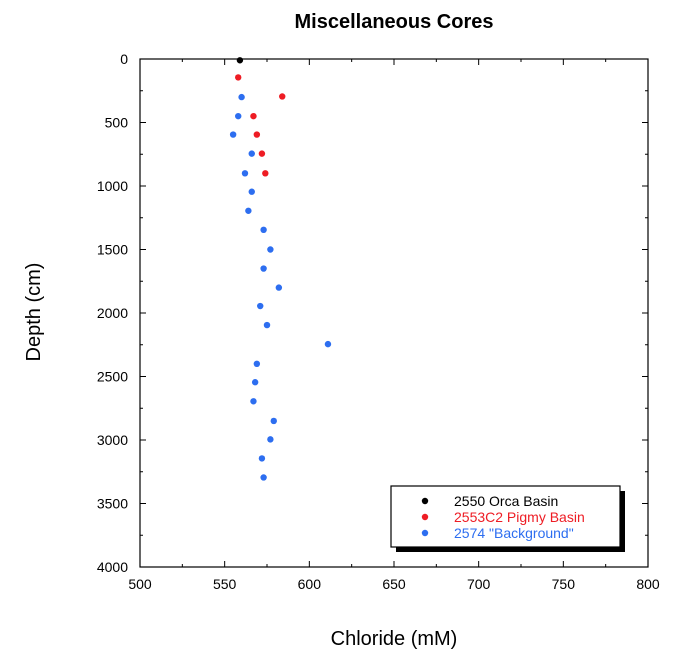  Describe the element at coordinates (112, 504) in the screenshot. I see `y-tick-label: 3500` at that location.